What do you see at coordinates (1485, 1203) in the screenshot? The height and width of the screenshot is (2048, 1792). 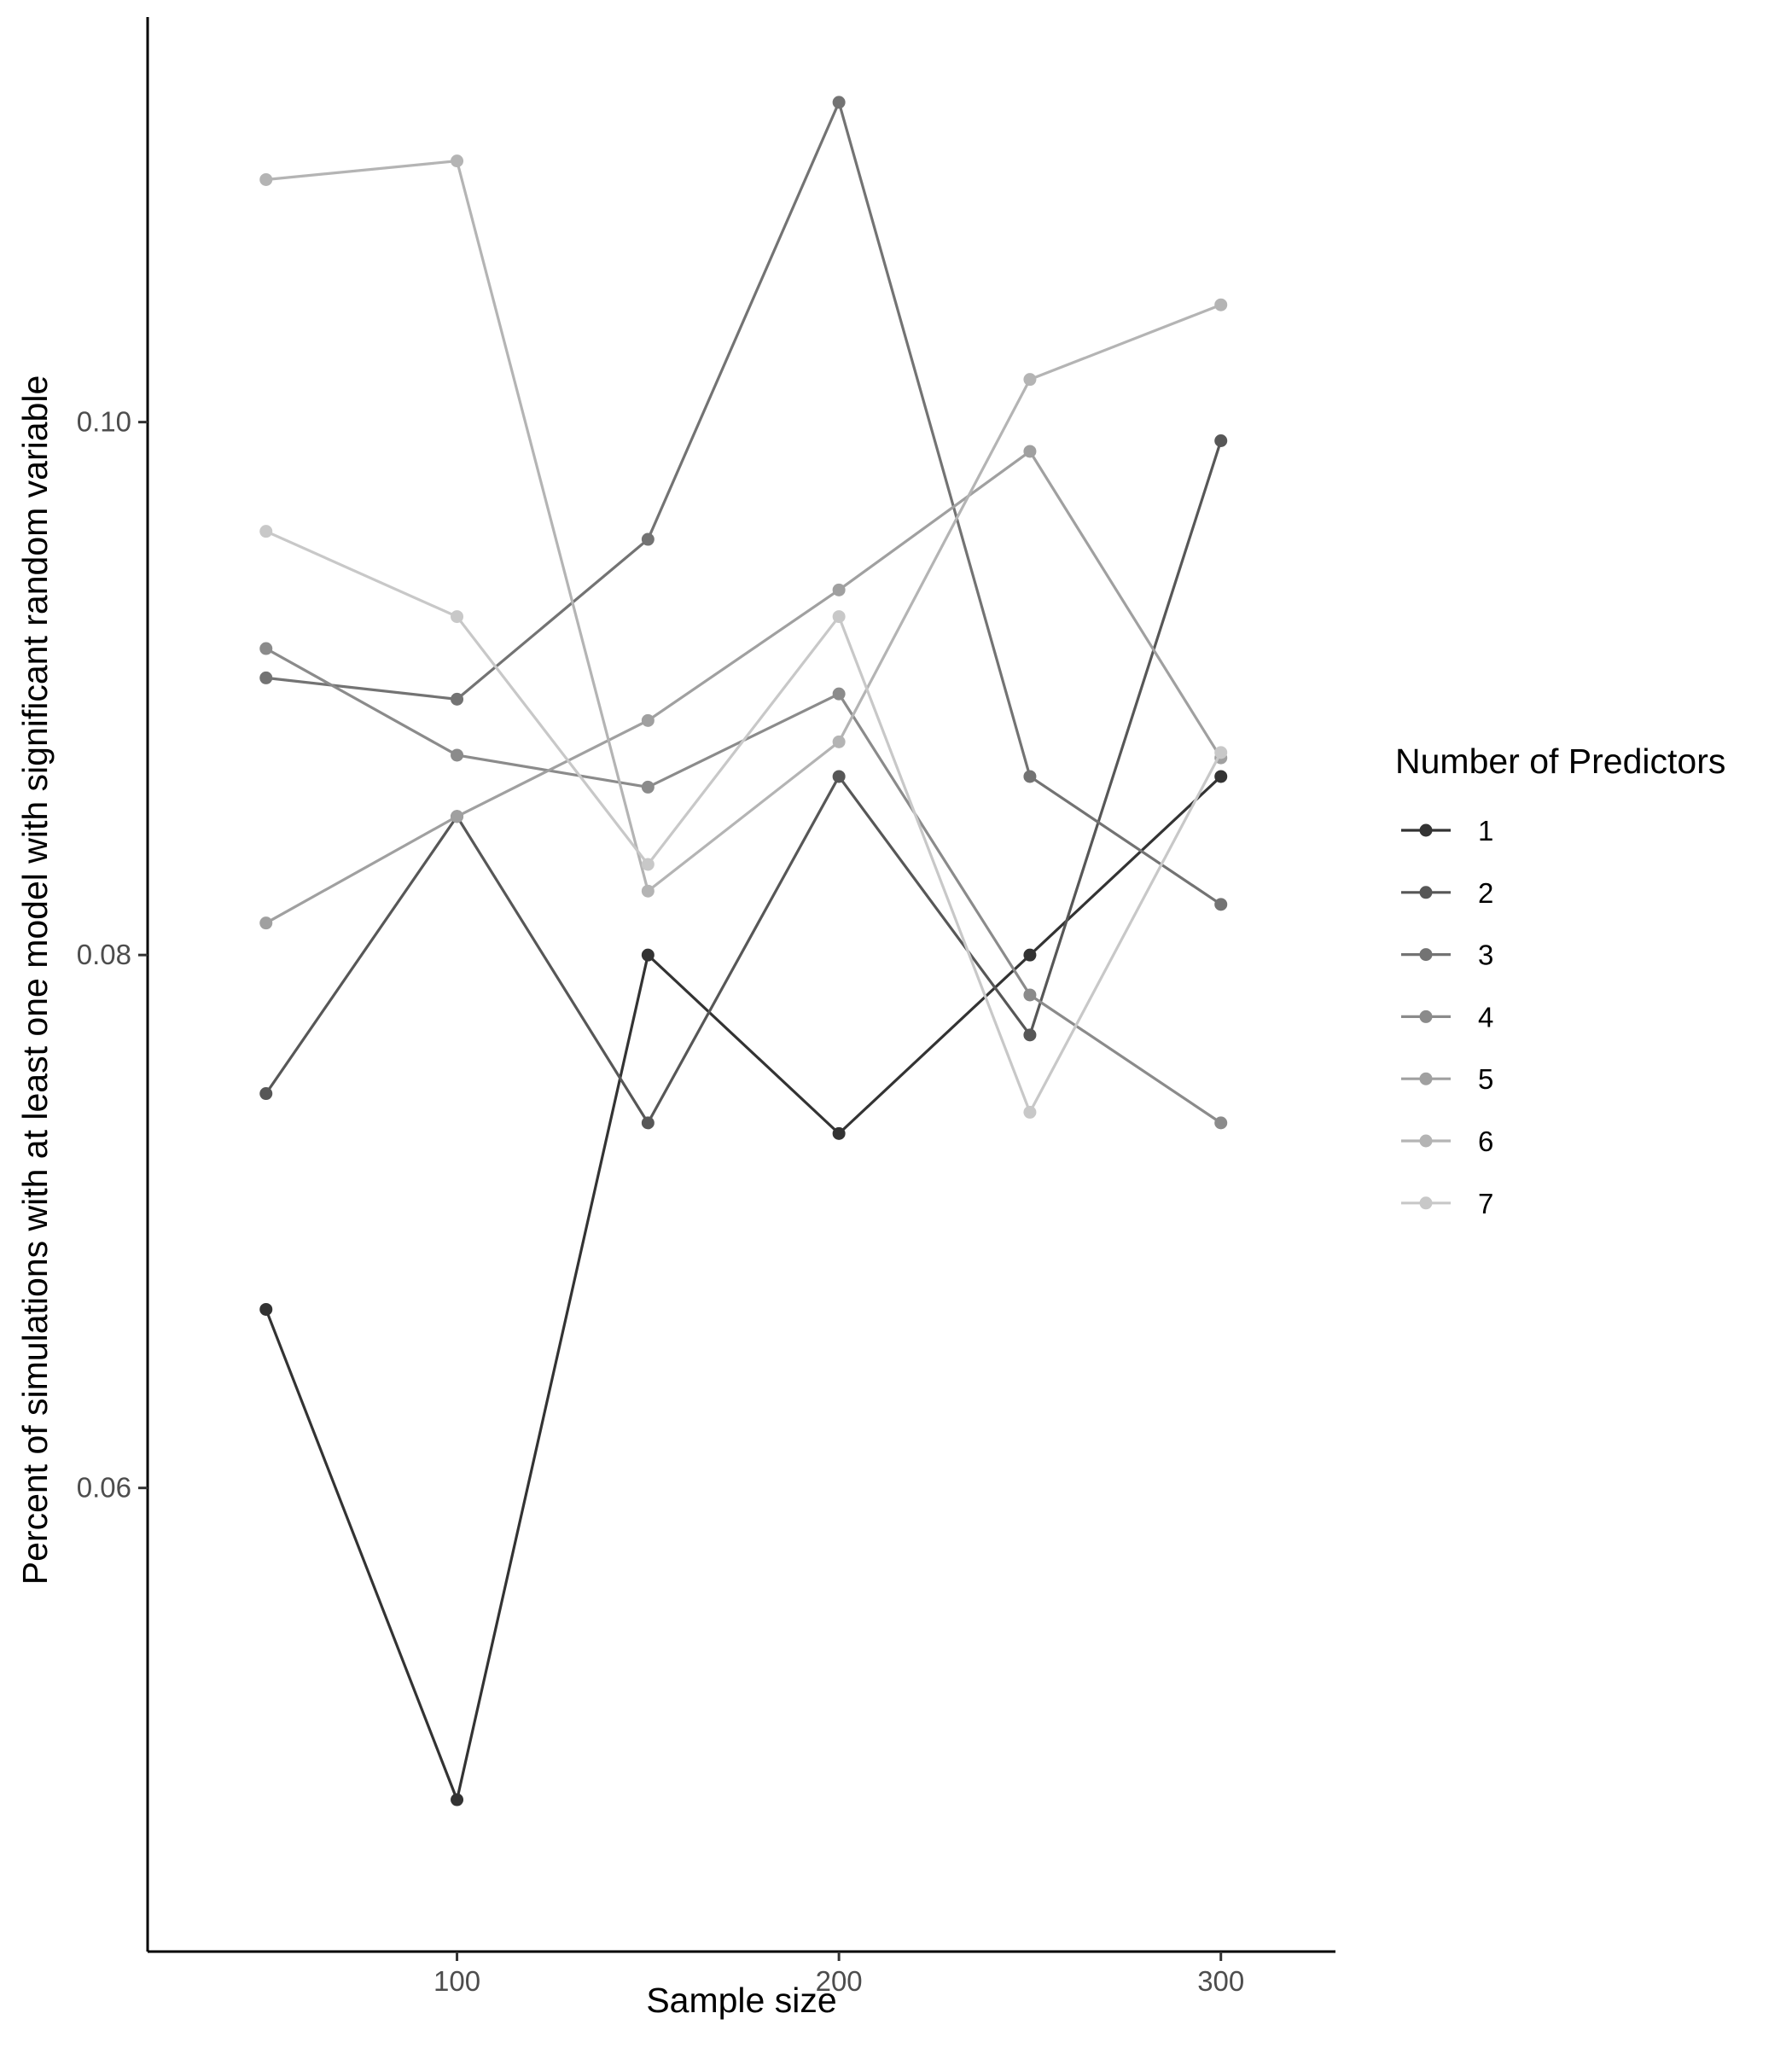 I see `legend-label: 7` at bounding box center [1485, 1203].